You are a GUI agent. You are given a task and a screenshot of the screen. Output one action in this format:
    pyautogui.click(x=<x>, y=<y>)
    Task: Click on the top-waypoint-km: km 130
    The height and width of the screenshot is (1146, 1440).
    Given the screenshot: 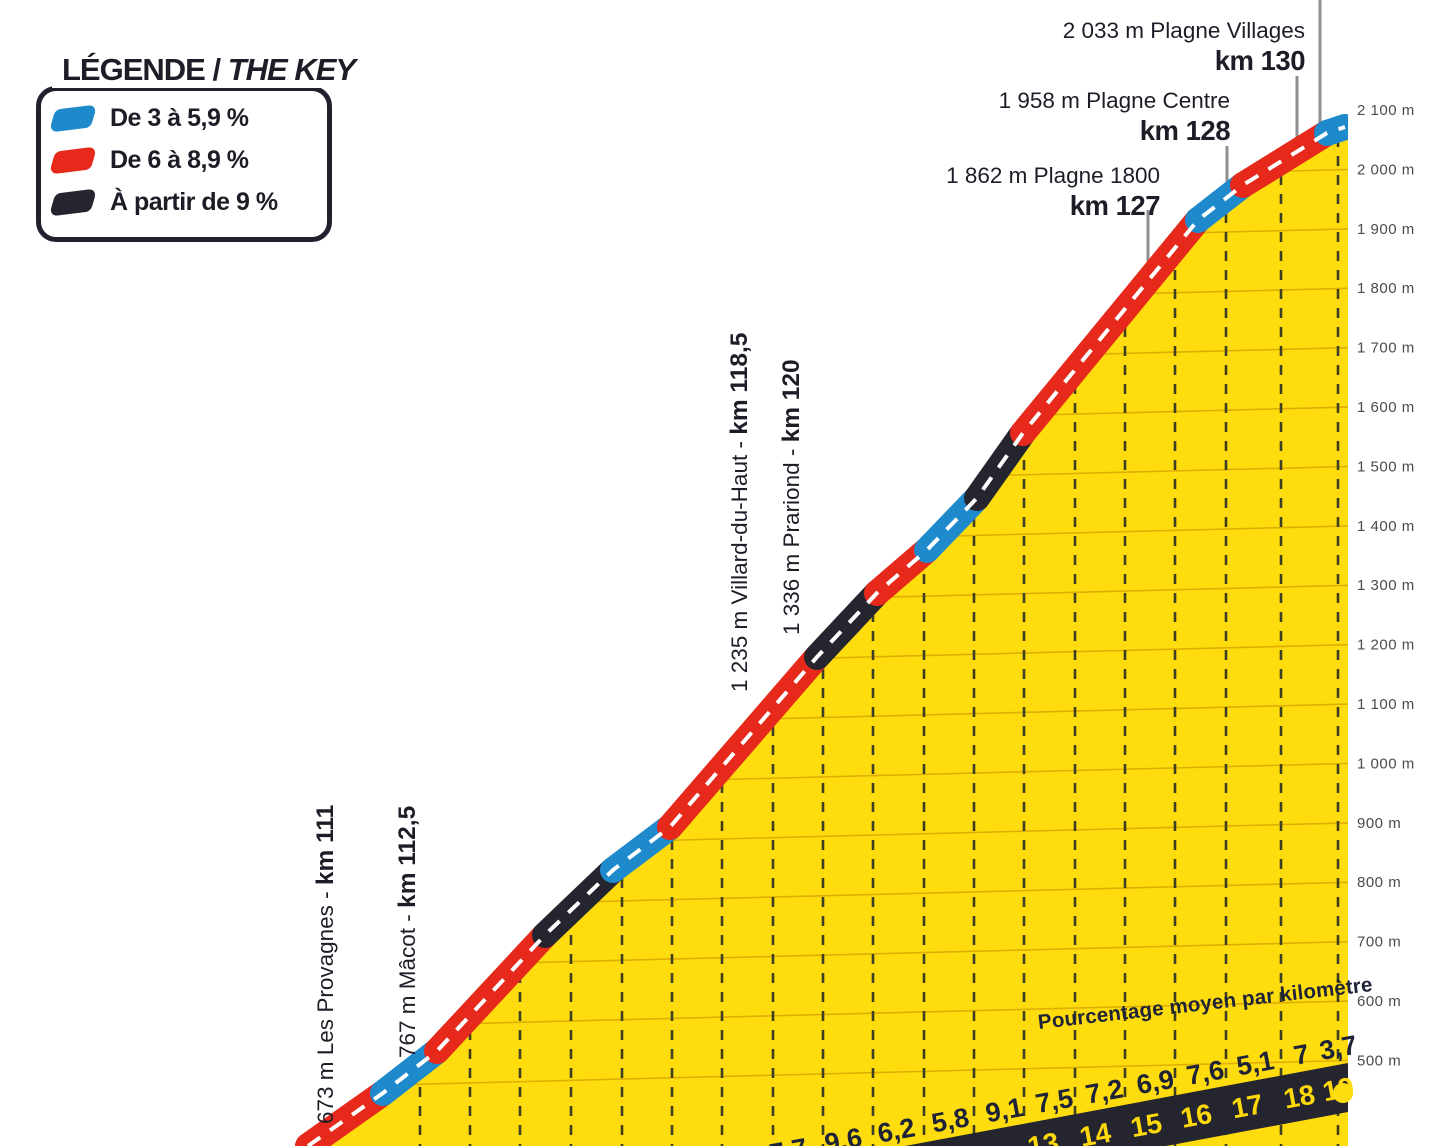 What is the action you would take?
    pyautogui.click(x=1260, y=60)
    